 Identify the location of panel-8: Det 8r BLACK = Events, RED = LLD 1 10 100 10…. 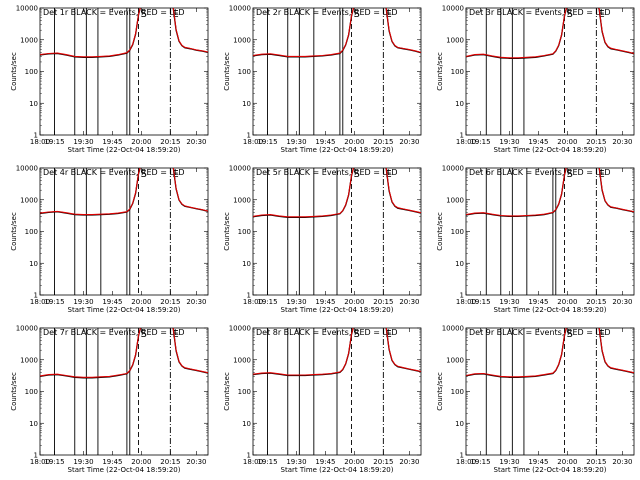
(322, 399).